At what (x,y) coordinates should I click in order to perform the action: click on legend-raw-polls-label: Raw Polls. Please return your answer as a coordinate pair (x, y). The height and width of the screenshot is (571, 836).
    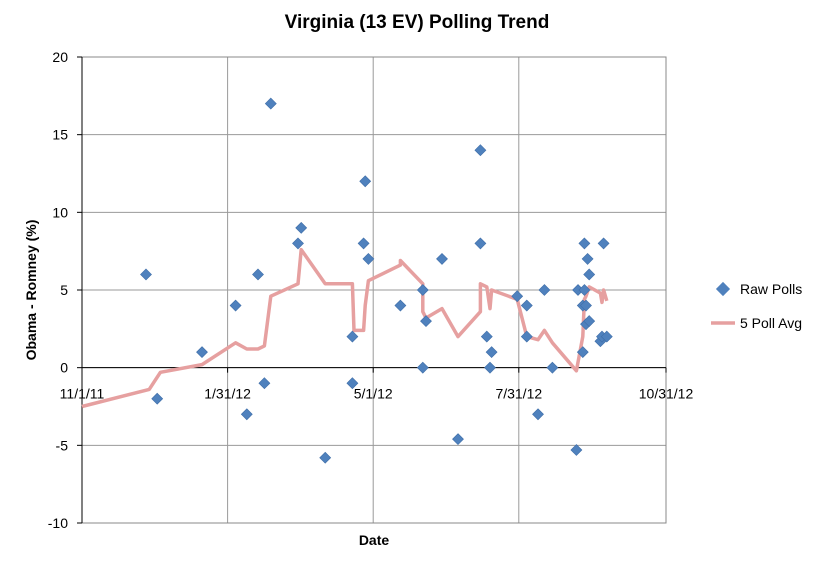
    Looking at the image, I should click on (771, 289).